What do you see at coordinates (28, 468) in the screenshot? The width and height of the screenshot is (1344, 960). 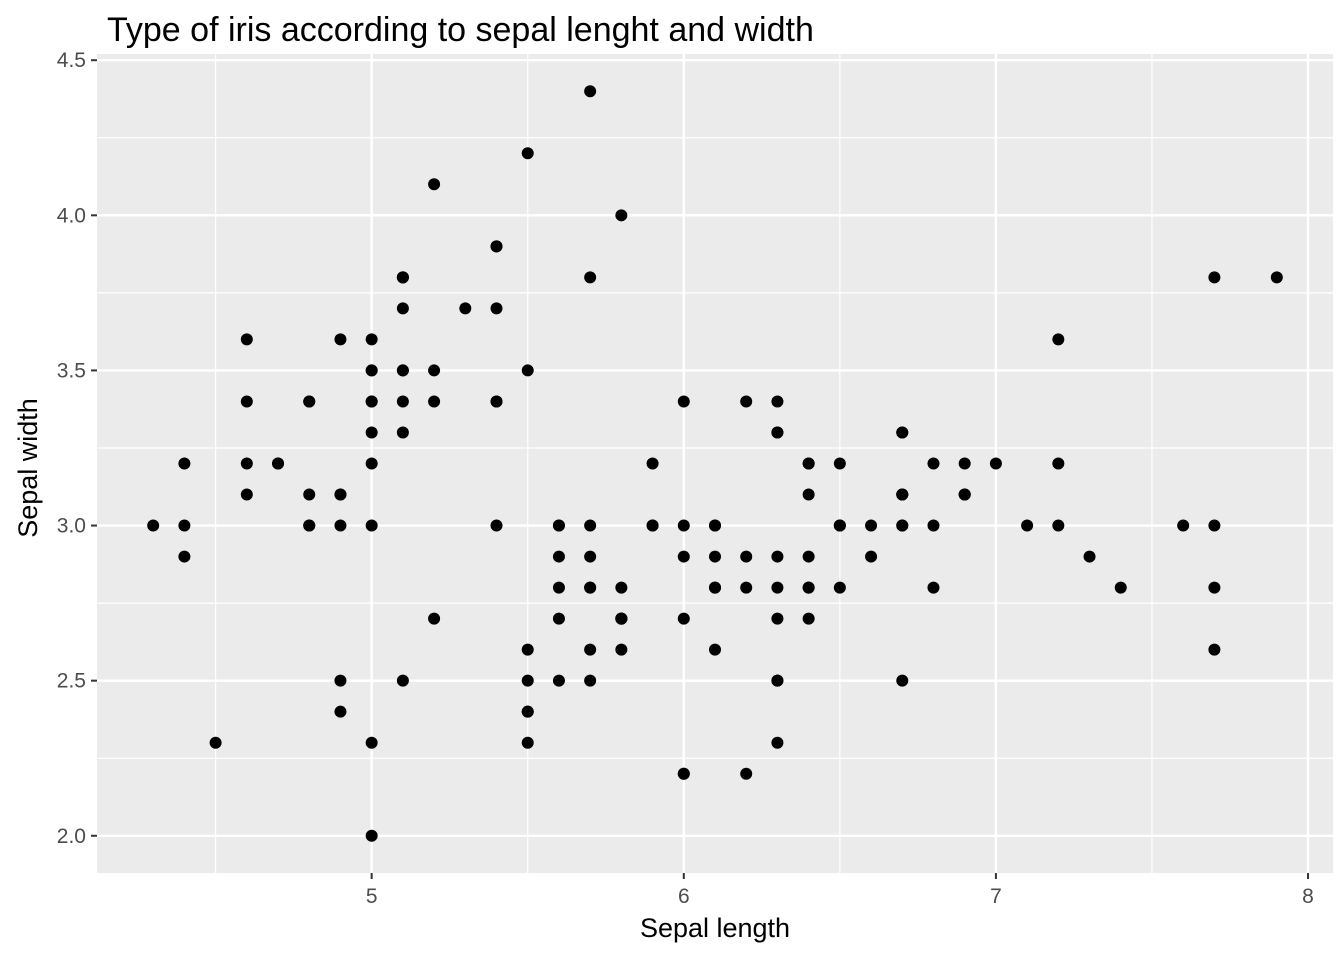 I see `y-axis-title: Sepal width` at bounding box center [28, 468].